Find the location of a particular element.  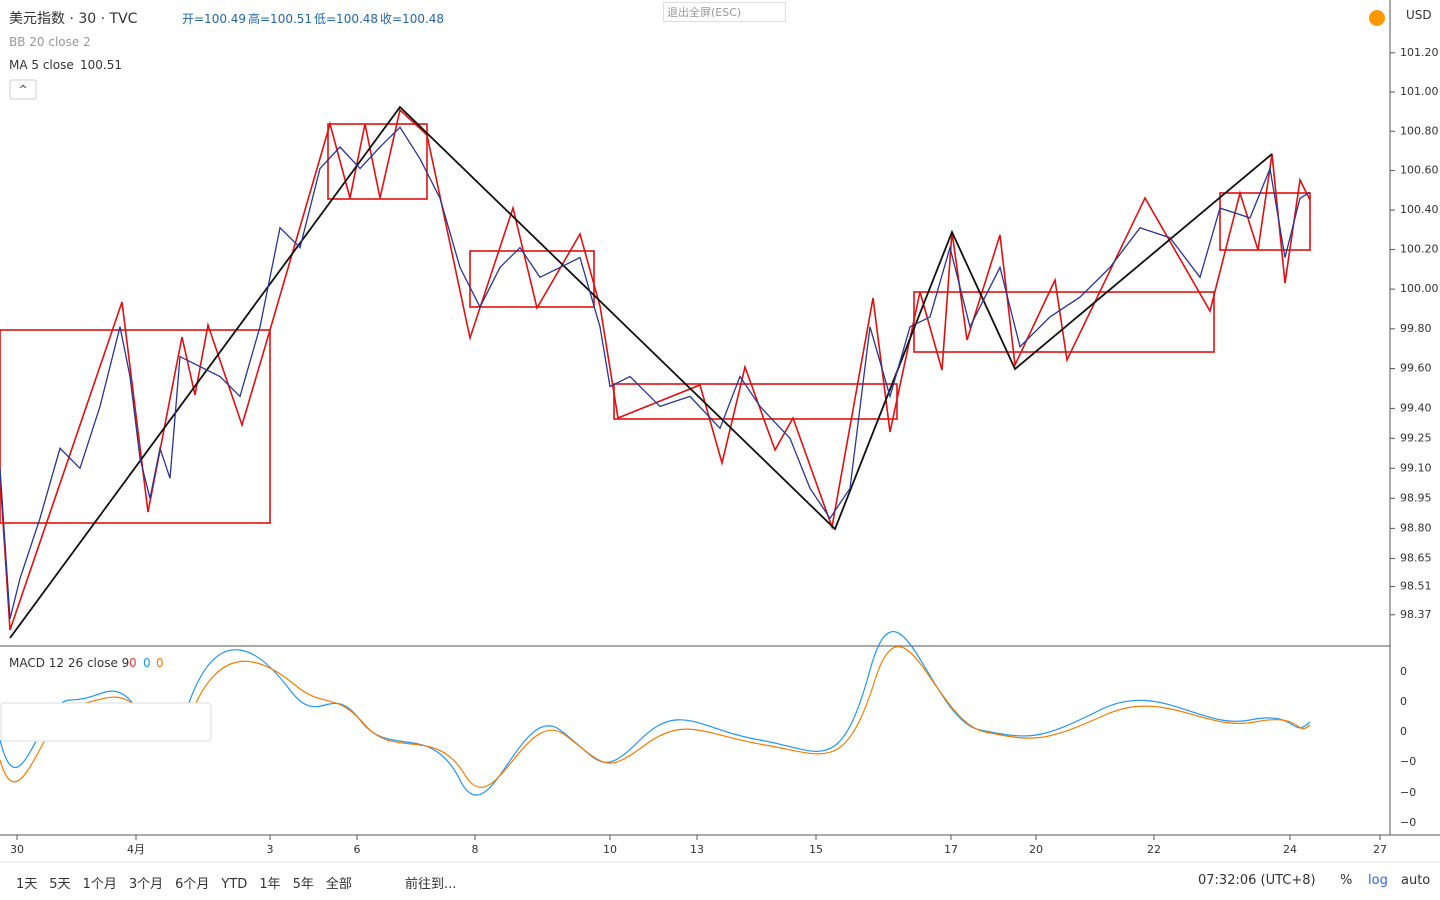

range-button: 全部 is located at coordinates (338, 884).